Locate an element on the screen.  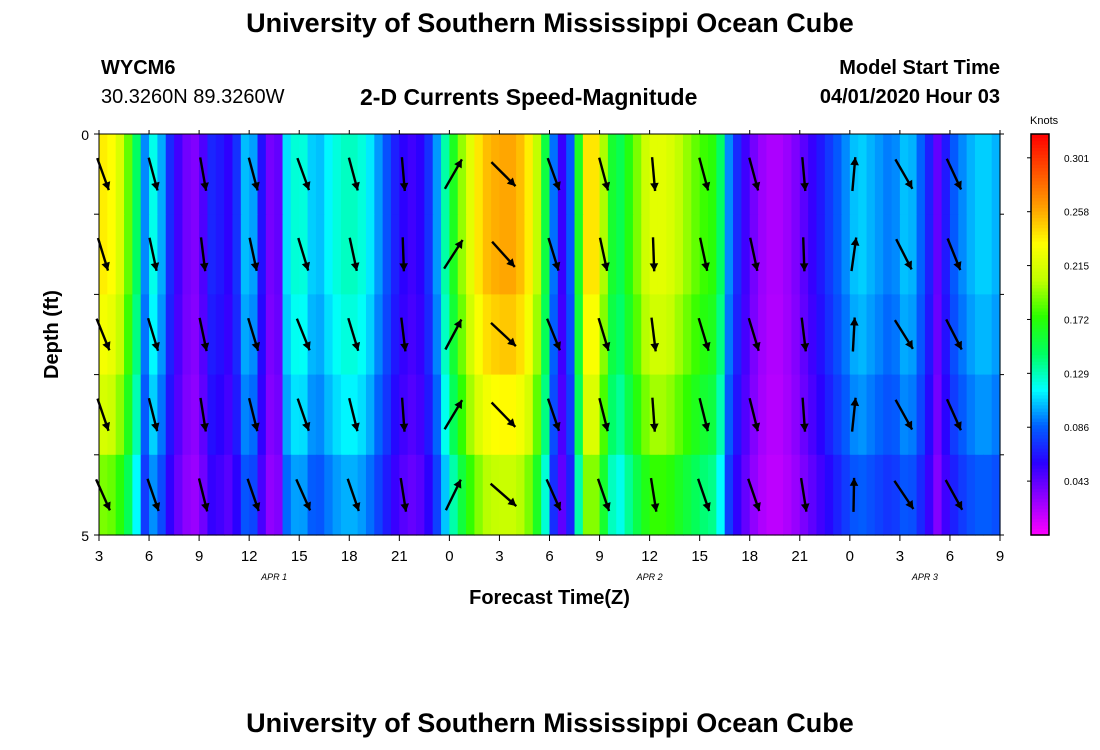
x-tick-label: 0 is located at coordinates (850, 556).